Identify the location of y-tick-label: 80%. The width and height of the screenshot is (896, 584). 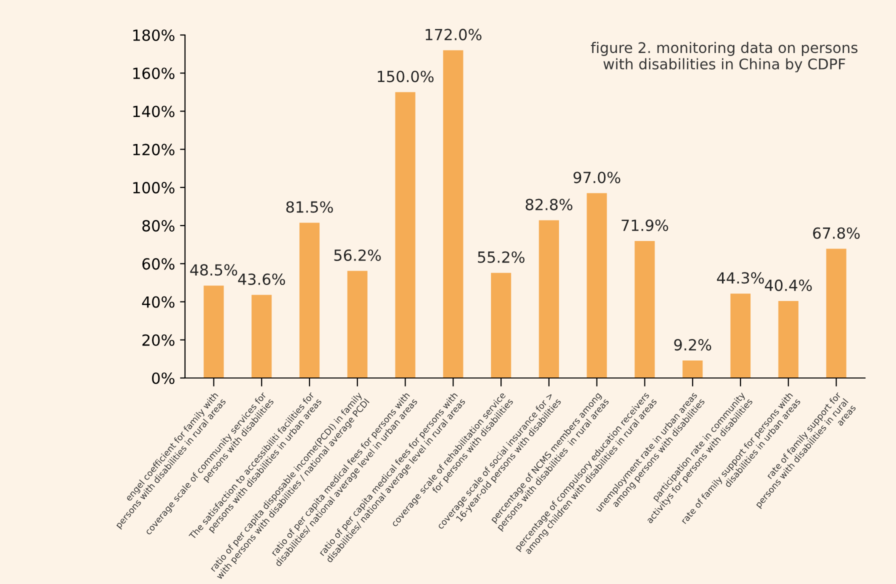
(158, 226).